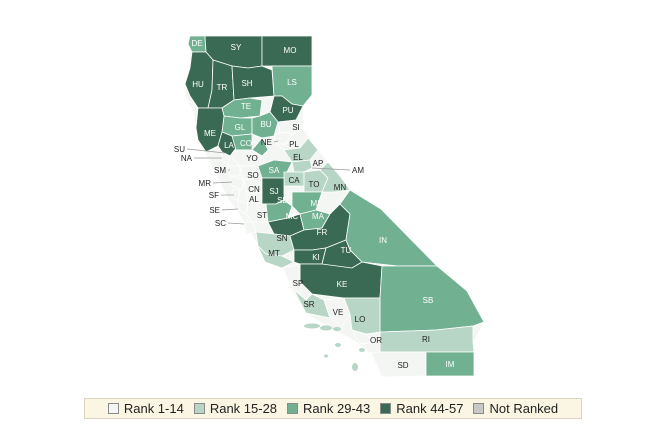 This screenshot has height=446, width=647. Describe the element at coordinates (402, 365) in the screenshot. I see `county-label-sd: SD` at that location.